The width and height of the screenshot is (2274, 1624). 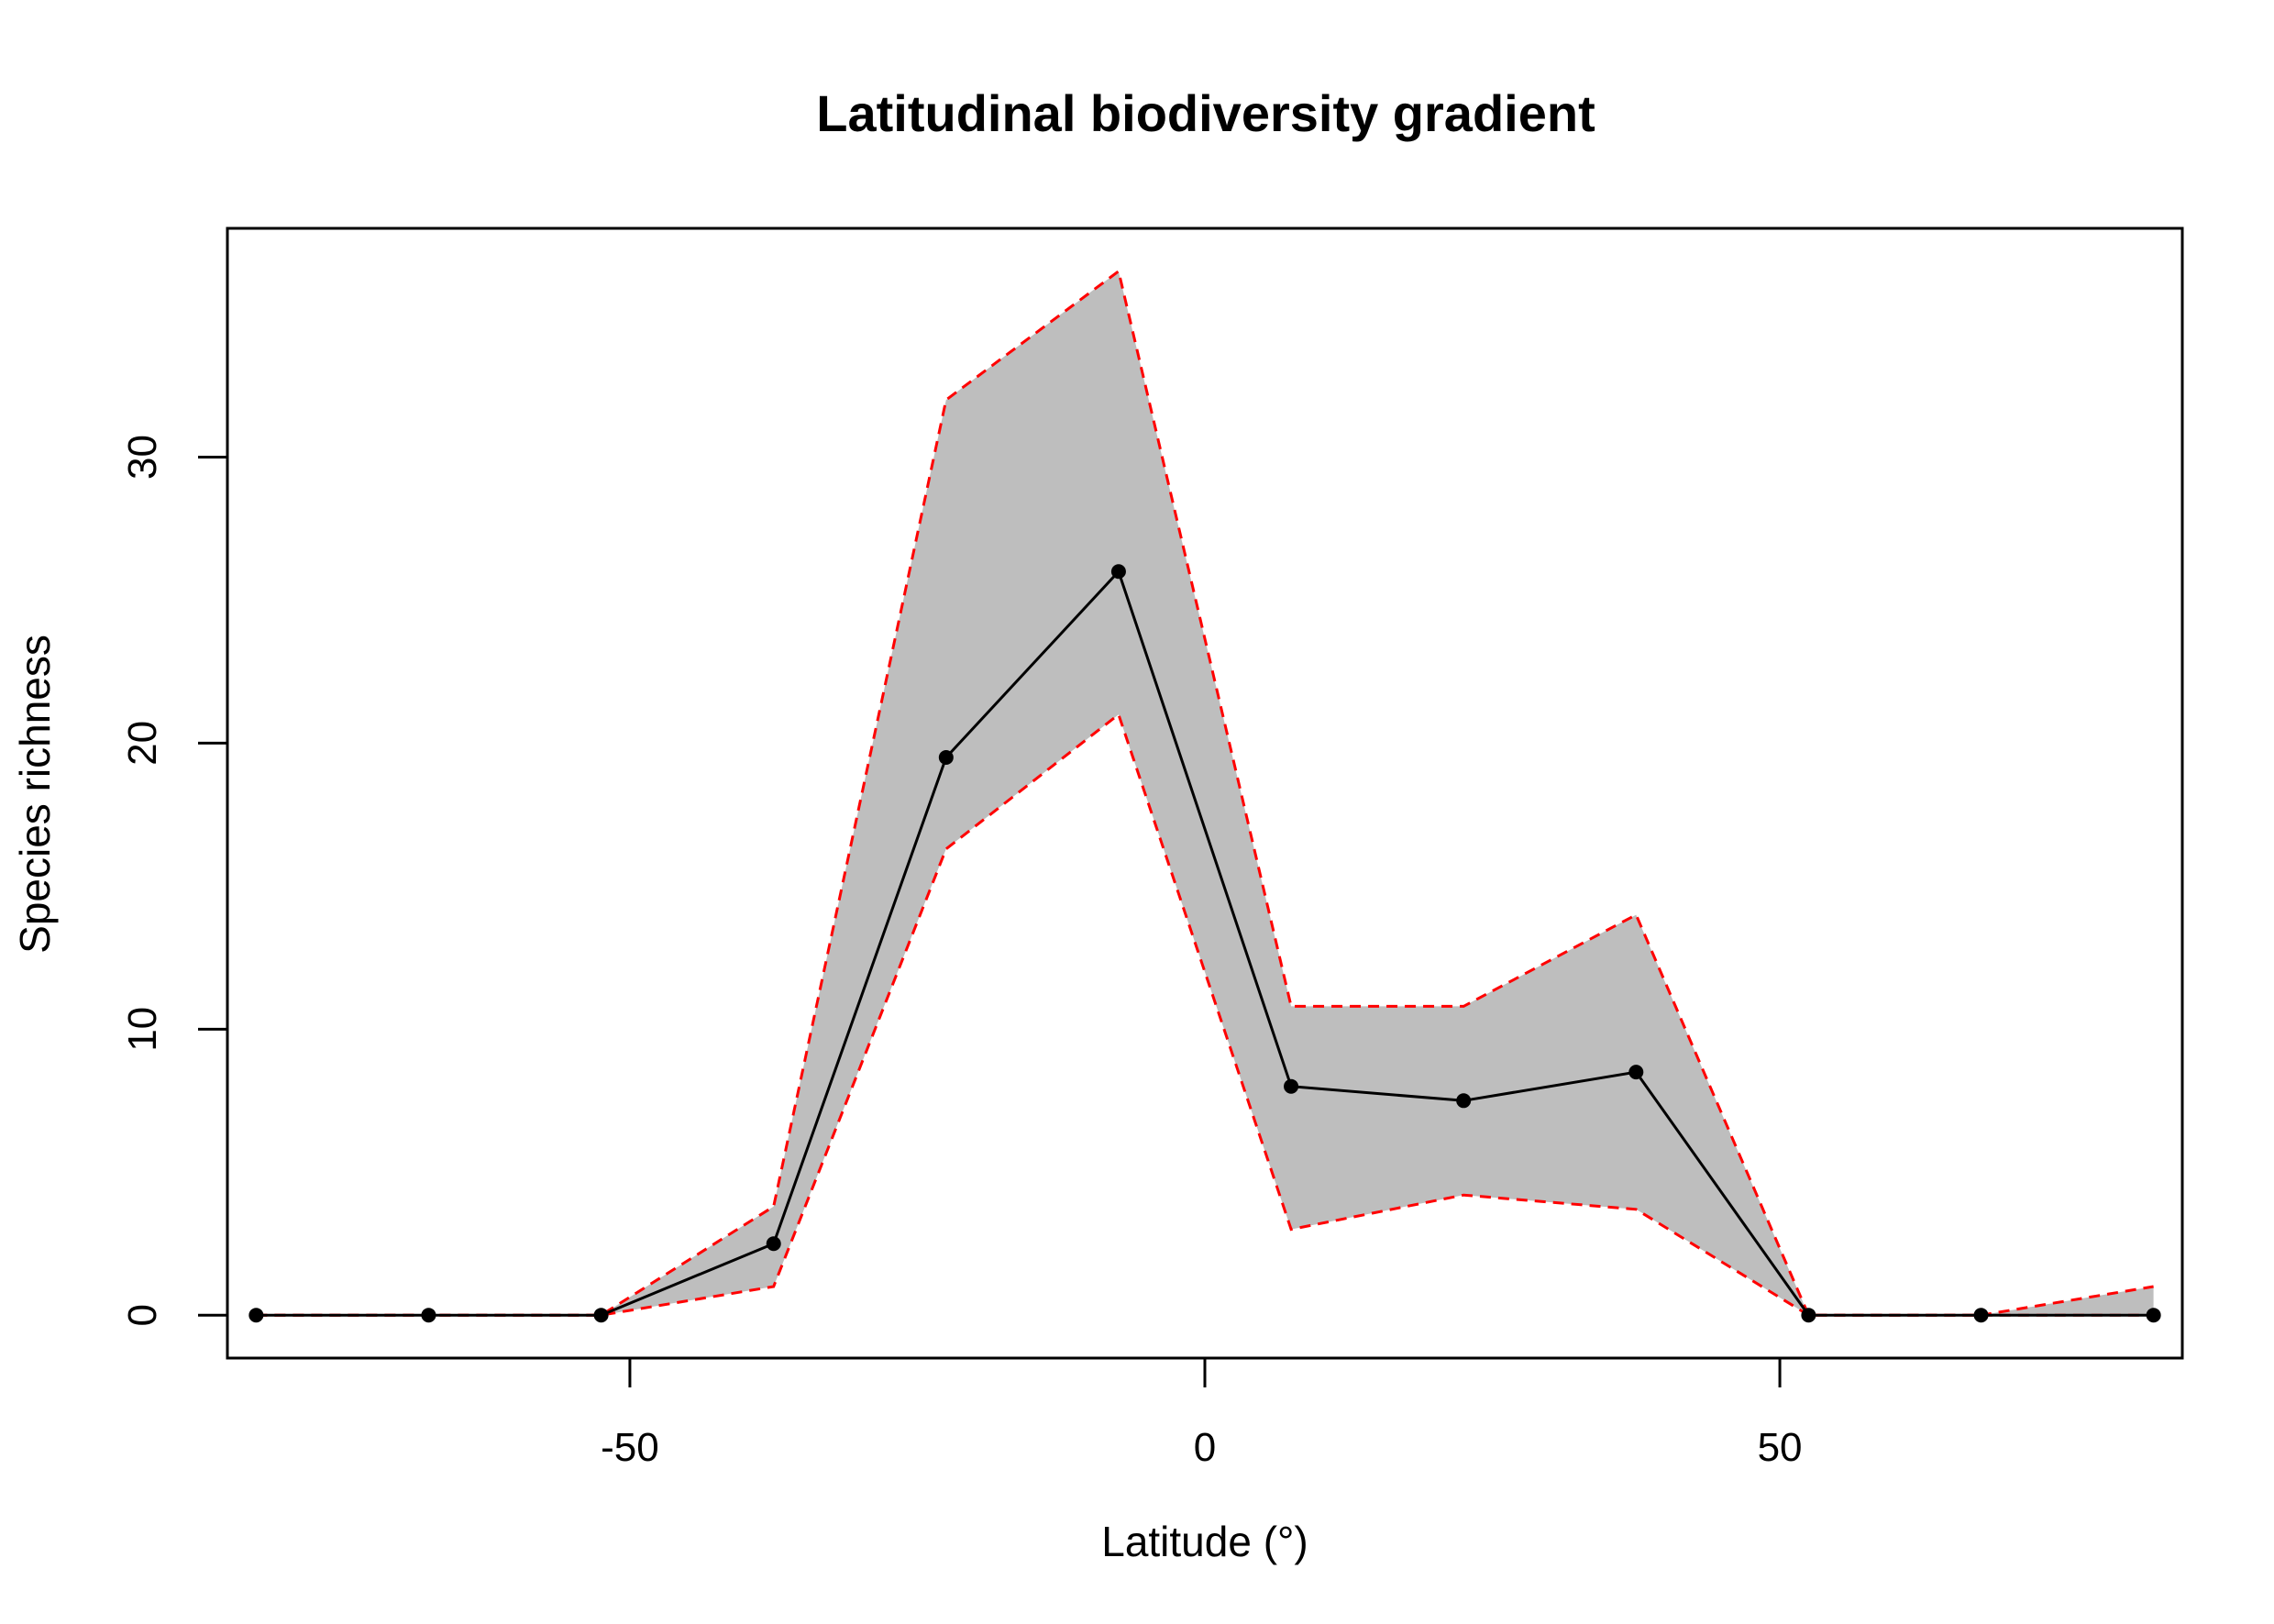 What do you see at coordinates (142, 1315) in the screenshot?
I see `y-tick-label: 0` at bounding box center [142, 1315].